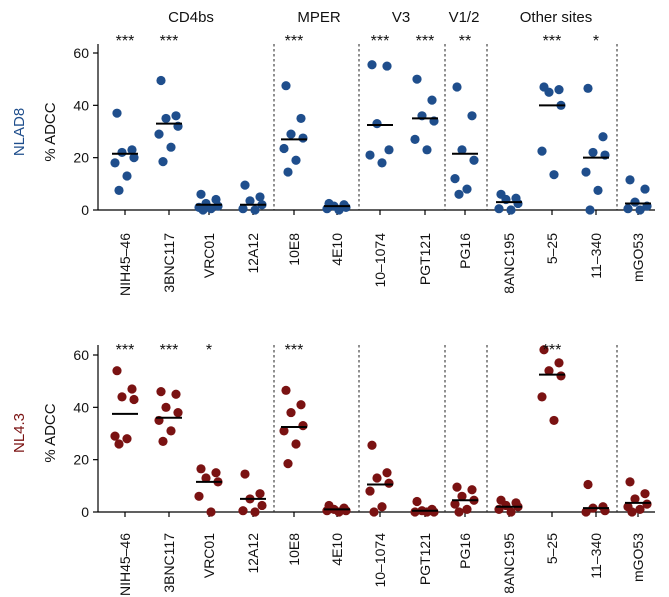 Image resolution: width=669 pixels, height=597 pixels. Describe the element at coordinates (552, 248) in the screenshot. I see `x-tick-label: 5–25` at that location.